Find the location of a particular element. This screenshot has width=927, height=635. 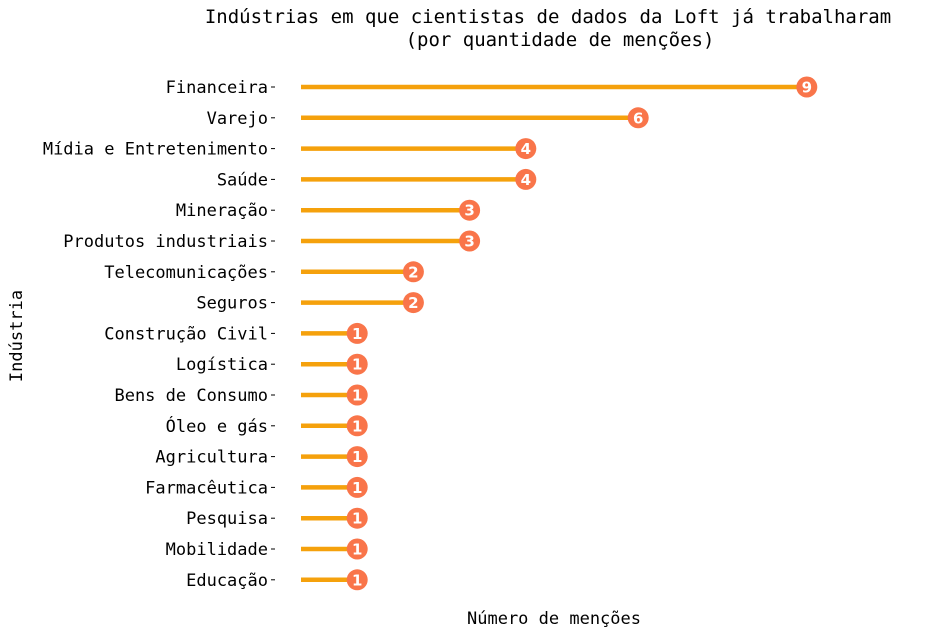

x-axis-label: Número de menções is located at coordinates (554, 619).